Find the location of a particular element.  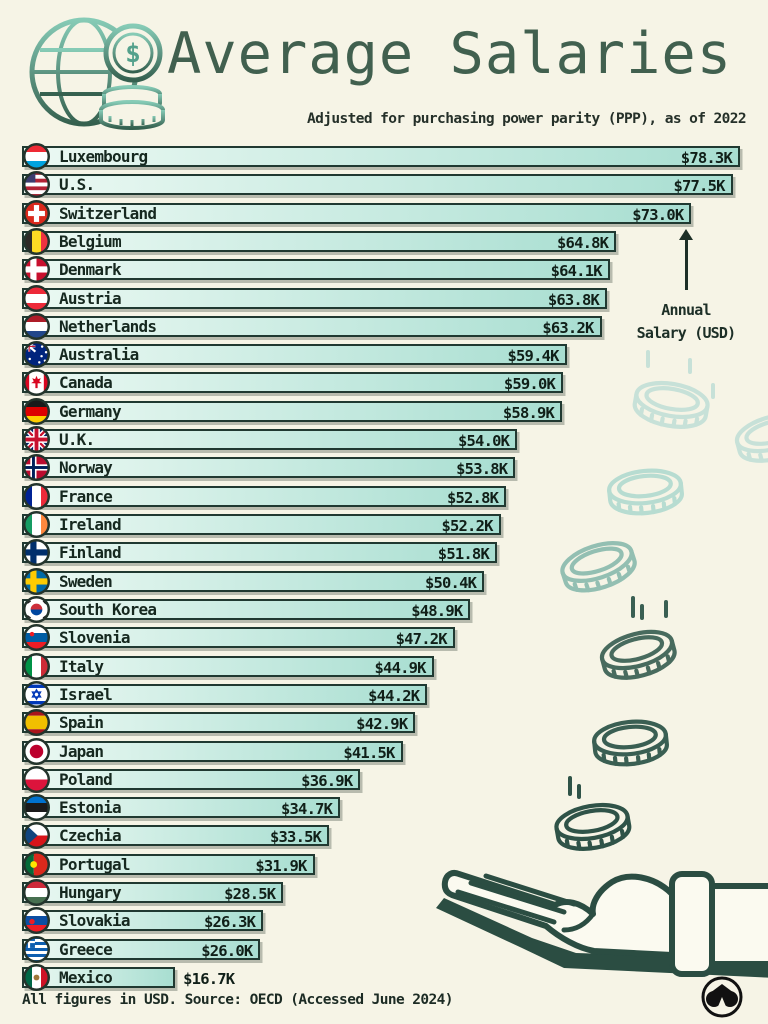

bar-row-hungary: $28.5K Hungary is located at coordinates (381, 893).